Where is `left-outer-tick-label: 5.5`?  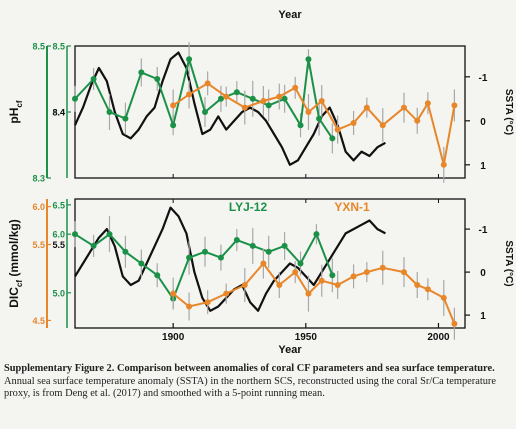
left-outer-tick-label: 5.5 is located at coordinates (38, 245).